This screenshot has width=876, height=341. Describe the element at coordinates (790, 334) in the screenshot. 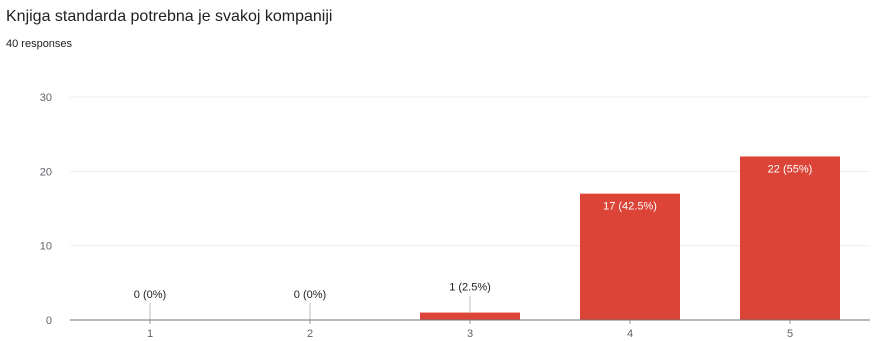

I see `x-tick-label: 5` at that location.